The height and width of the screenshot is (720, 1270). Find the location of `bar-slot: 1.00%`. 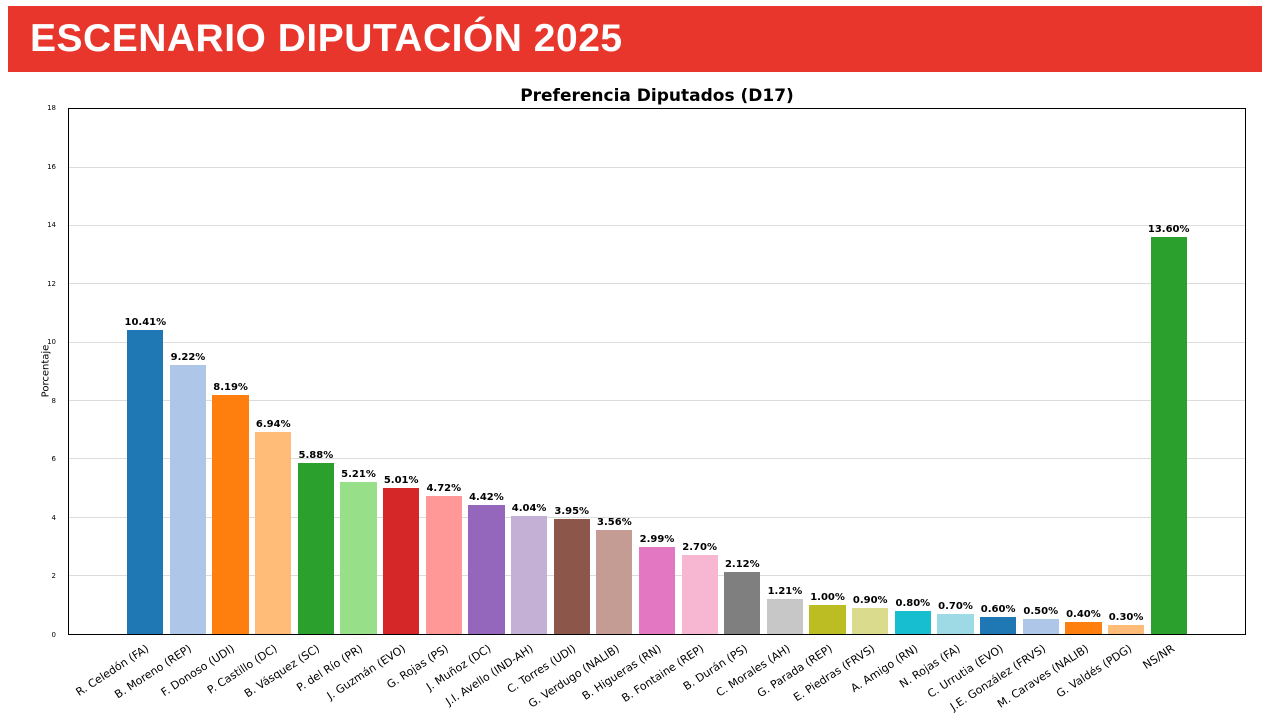

bar-slot: 1.00% is located at coordinates (827, 371).